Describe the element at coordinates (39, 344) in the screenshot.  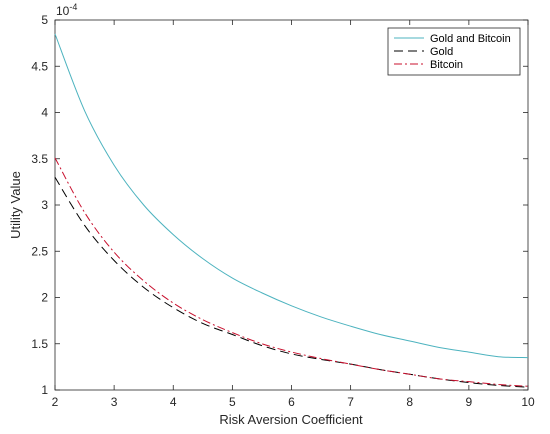
I see `y-tick-label: 1.5` at that location.